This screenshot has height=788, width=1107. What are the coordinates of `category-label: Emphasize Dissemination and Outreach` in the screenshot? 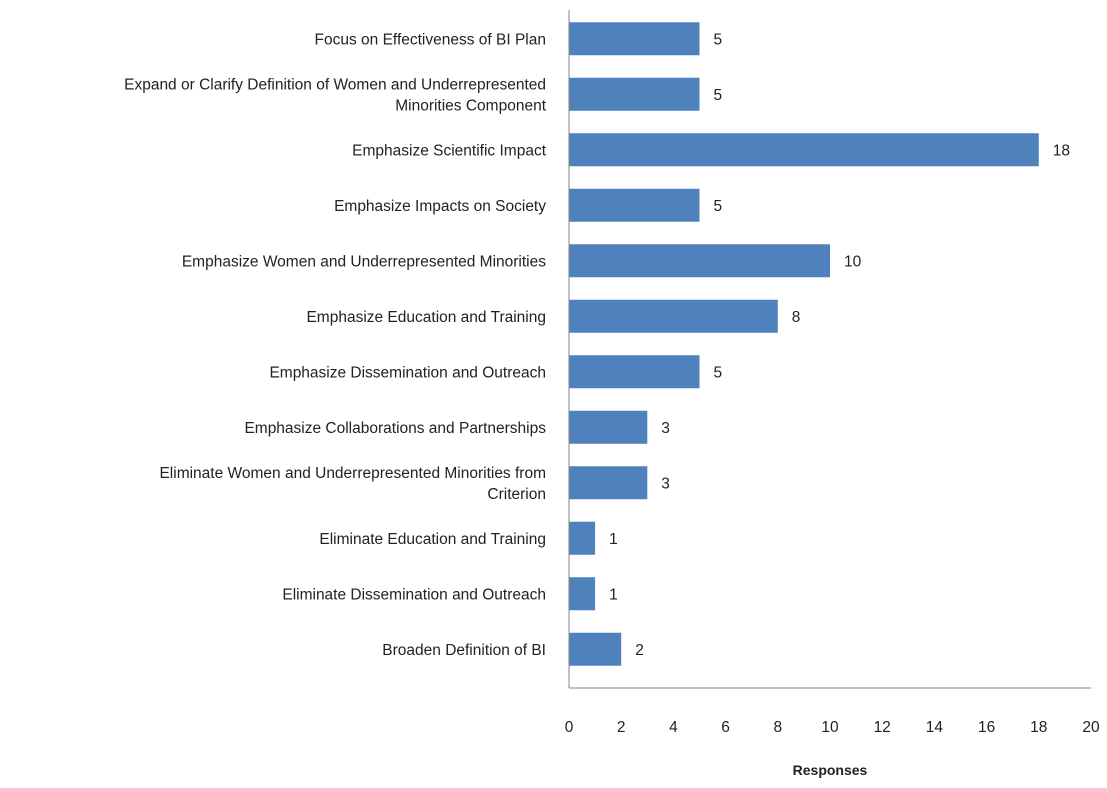 It's located at (407, 372).